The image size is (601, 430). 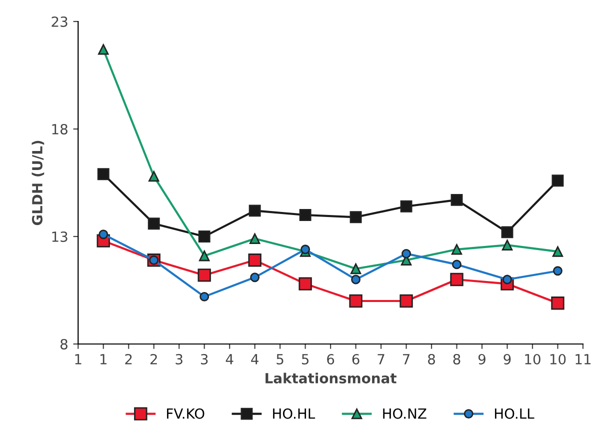 What do you see at coordinates (185, 413) in the screenshot?
I see `legend-label: FV.KO` at bounding box center [185, 413].